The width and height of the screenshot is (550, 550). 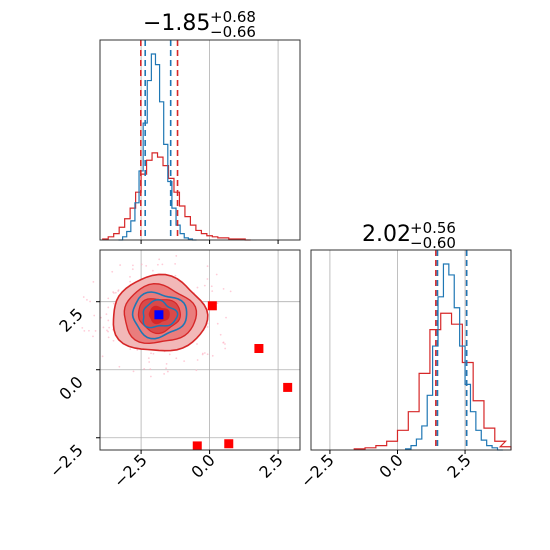 I want to click on joint-blue-contour-outer, so click(x=159, y=315).